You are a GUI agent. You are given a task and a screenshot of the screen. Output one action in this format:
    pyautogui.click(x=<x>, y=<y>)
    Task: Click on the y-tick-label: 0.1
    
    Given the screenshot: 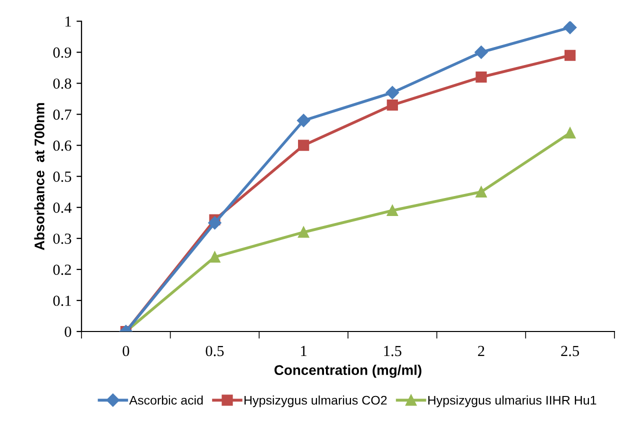 What is the action you would take?
    pyautogui.click(x=62, y=301)
    